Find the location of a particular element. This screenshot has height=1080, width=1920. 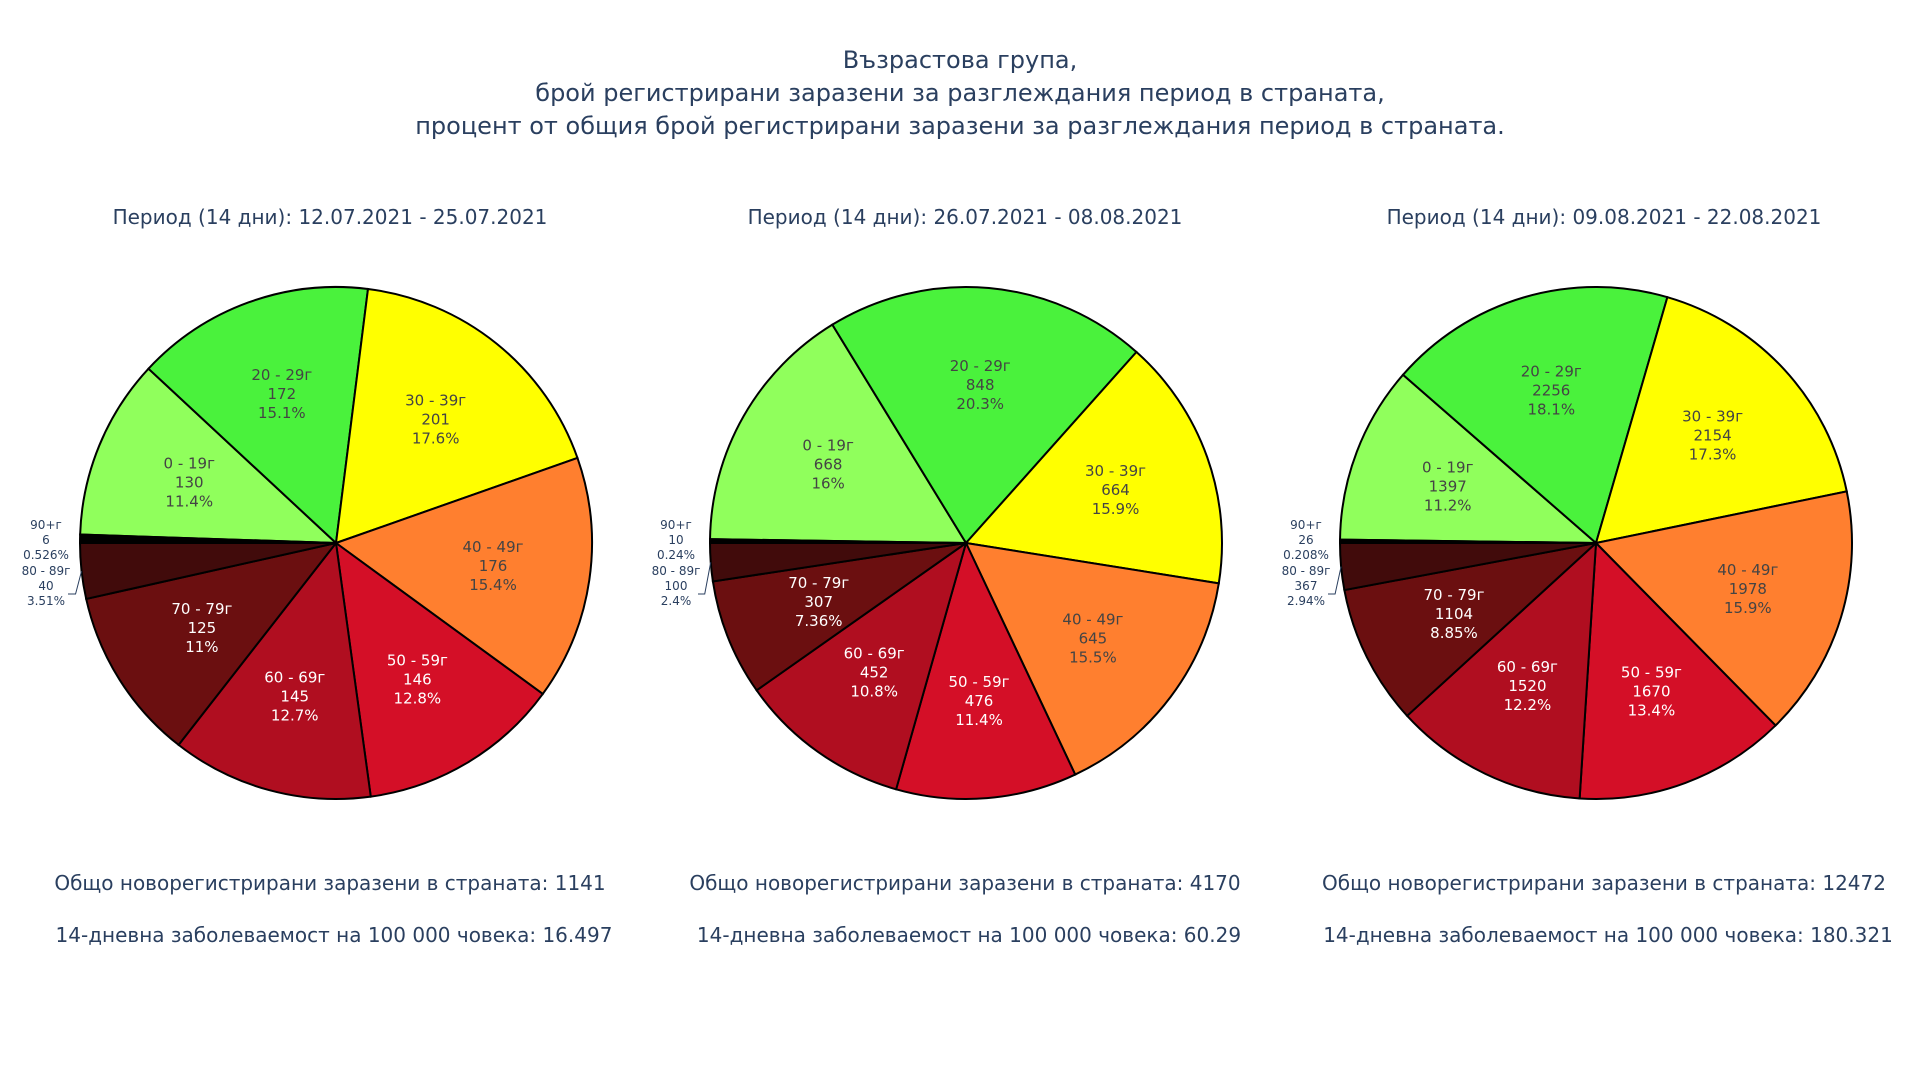

pie-1-slice-label-5: 50 - 59г 146 12.8% is located at coordinates (417, 679).